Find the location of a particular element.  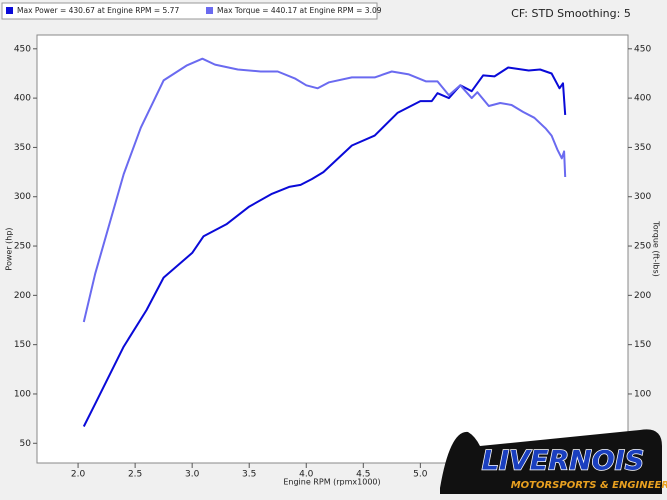

y-axis-label: Power (hp) is located at coordinates (9, 248).